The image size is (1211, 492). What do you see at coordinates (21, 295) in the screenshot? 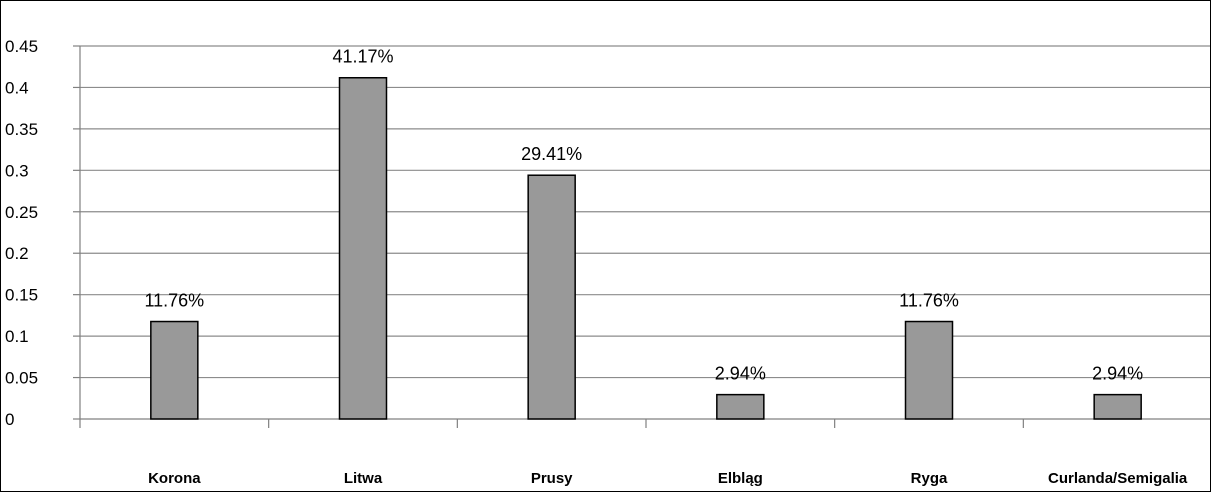
I see `y-tick-label: 0.15` at bounding box center [21, 295].